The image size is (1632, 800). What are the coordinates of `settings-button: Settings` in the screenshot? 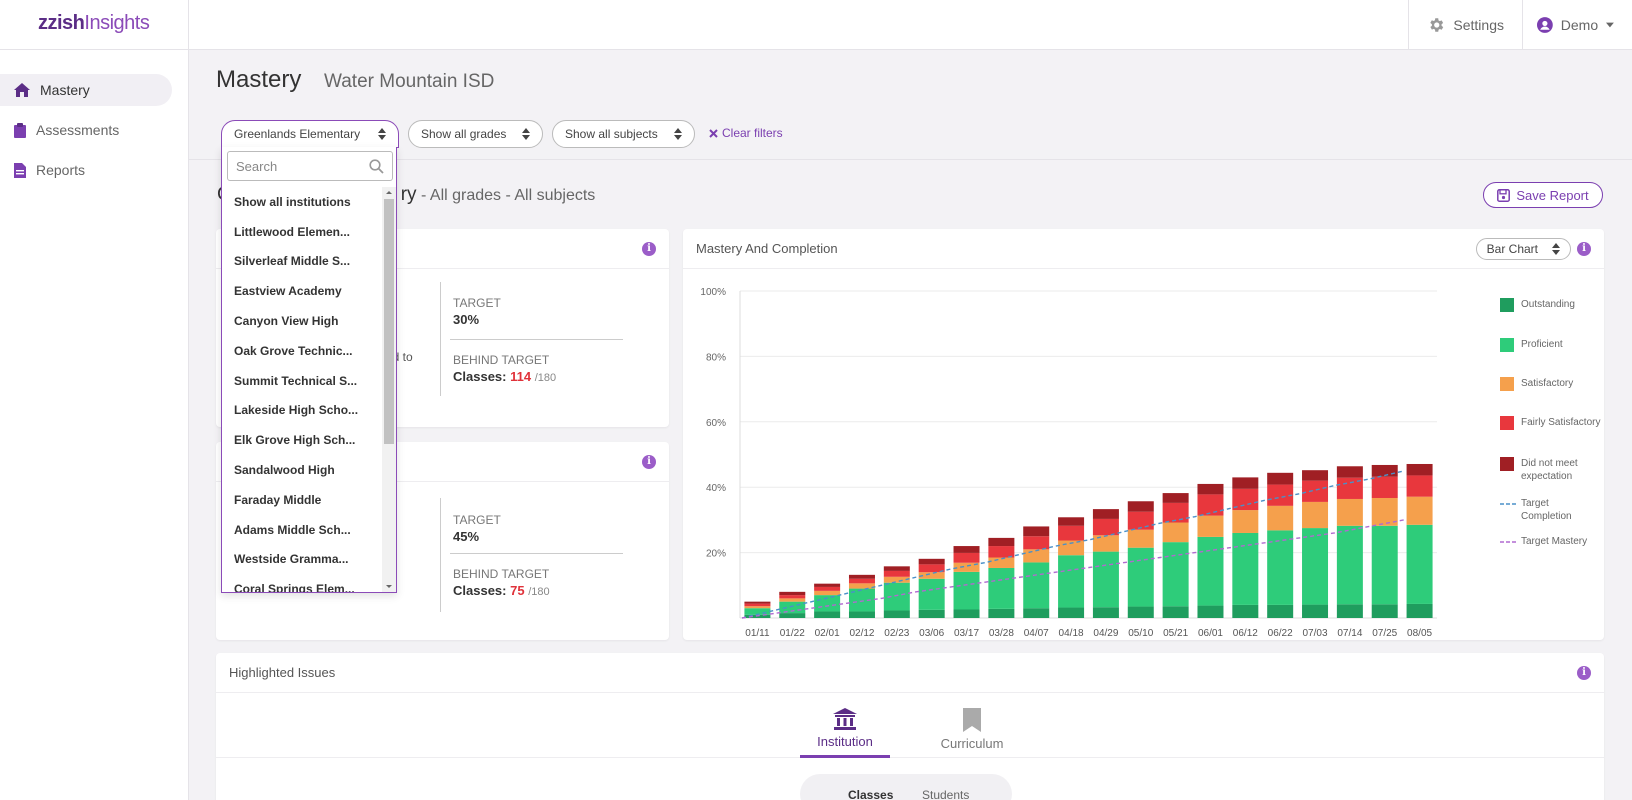 It's located at (1465, 25).